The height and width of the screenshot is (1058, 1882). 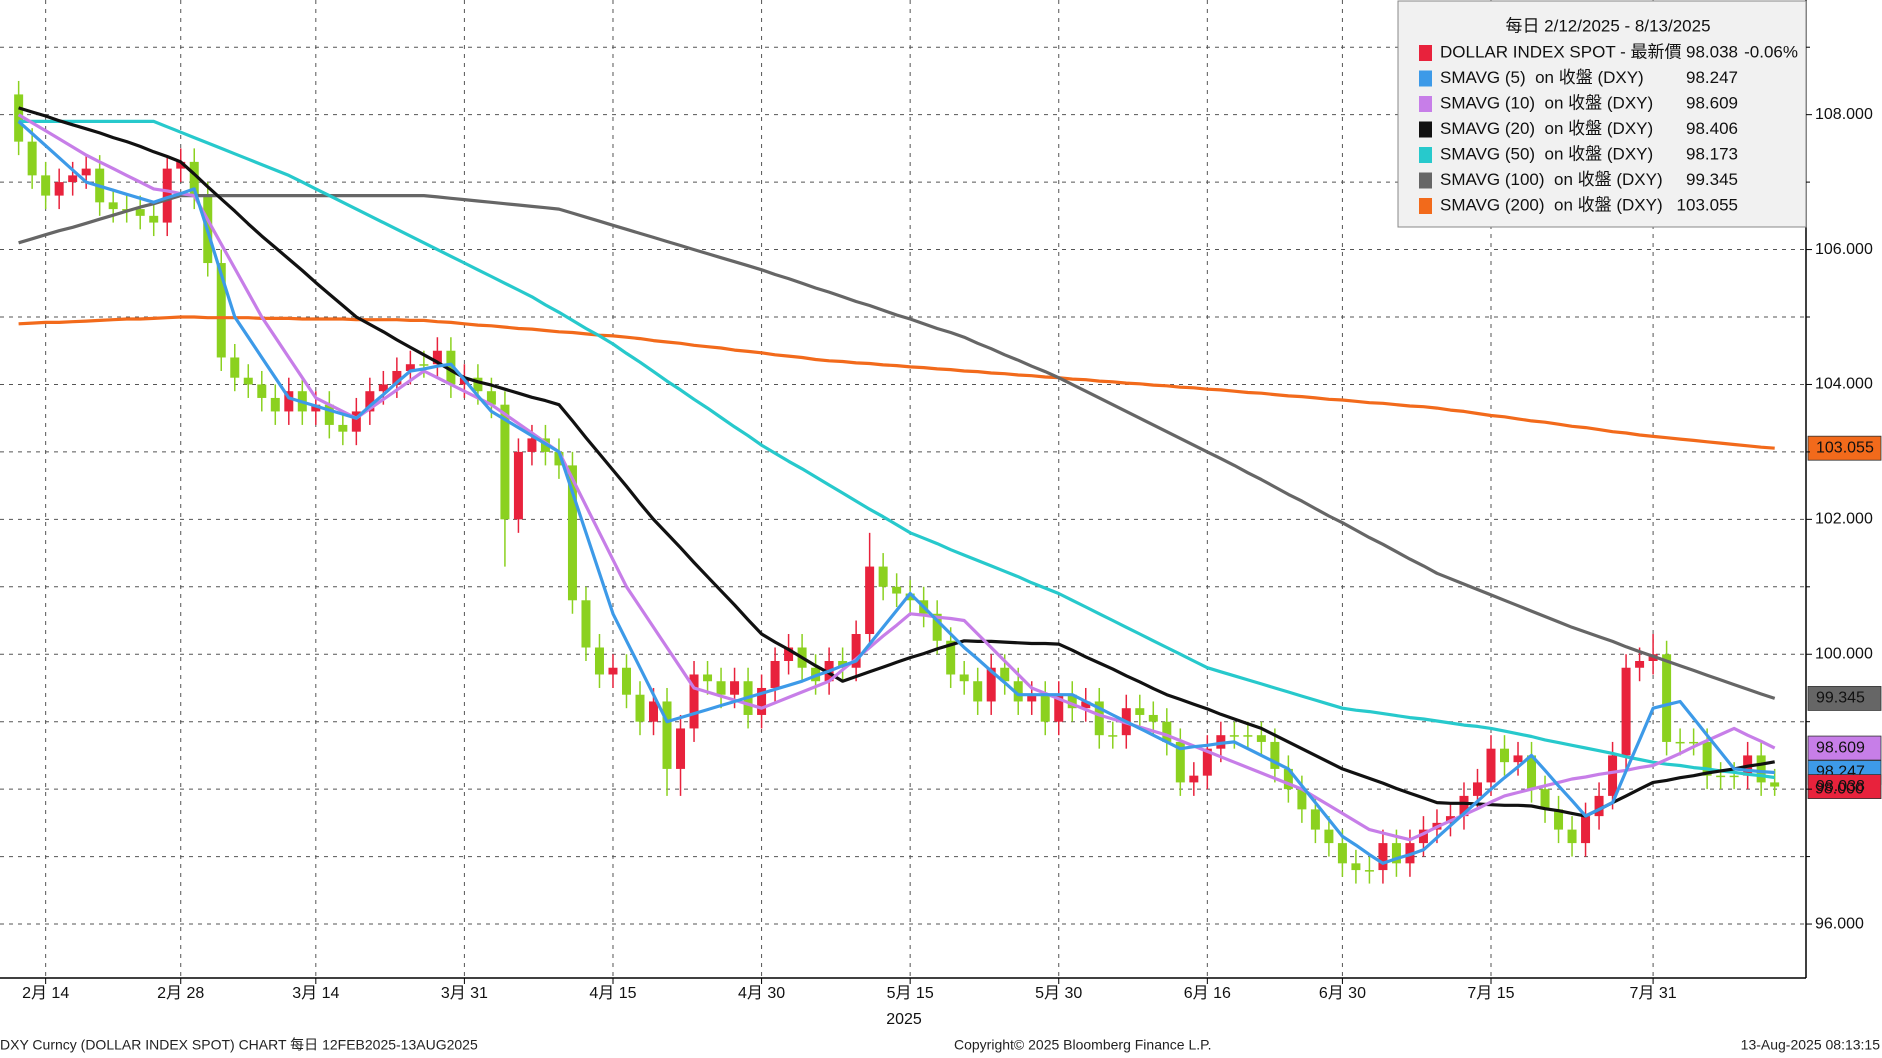 I want to click on legend-title: 每日 2/12/2025 - 8/13/2025, so click(x=1607, y=25).